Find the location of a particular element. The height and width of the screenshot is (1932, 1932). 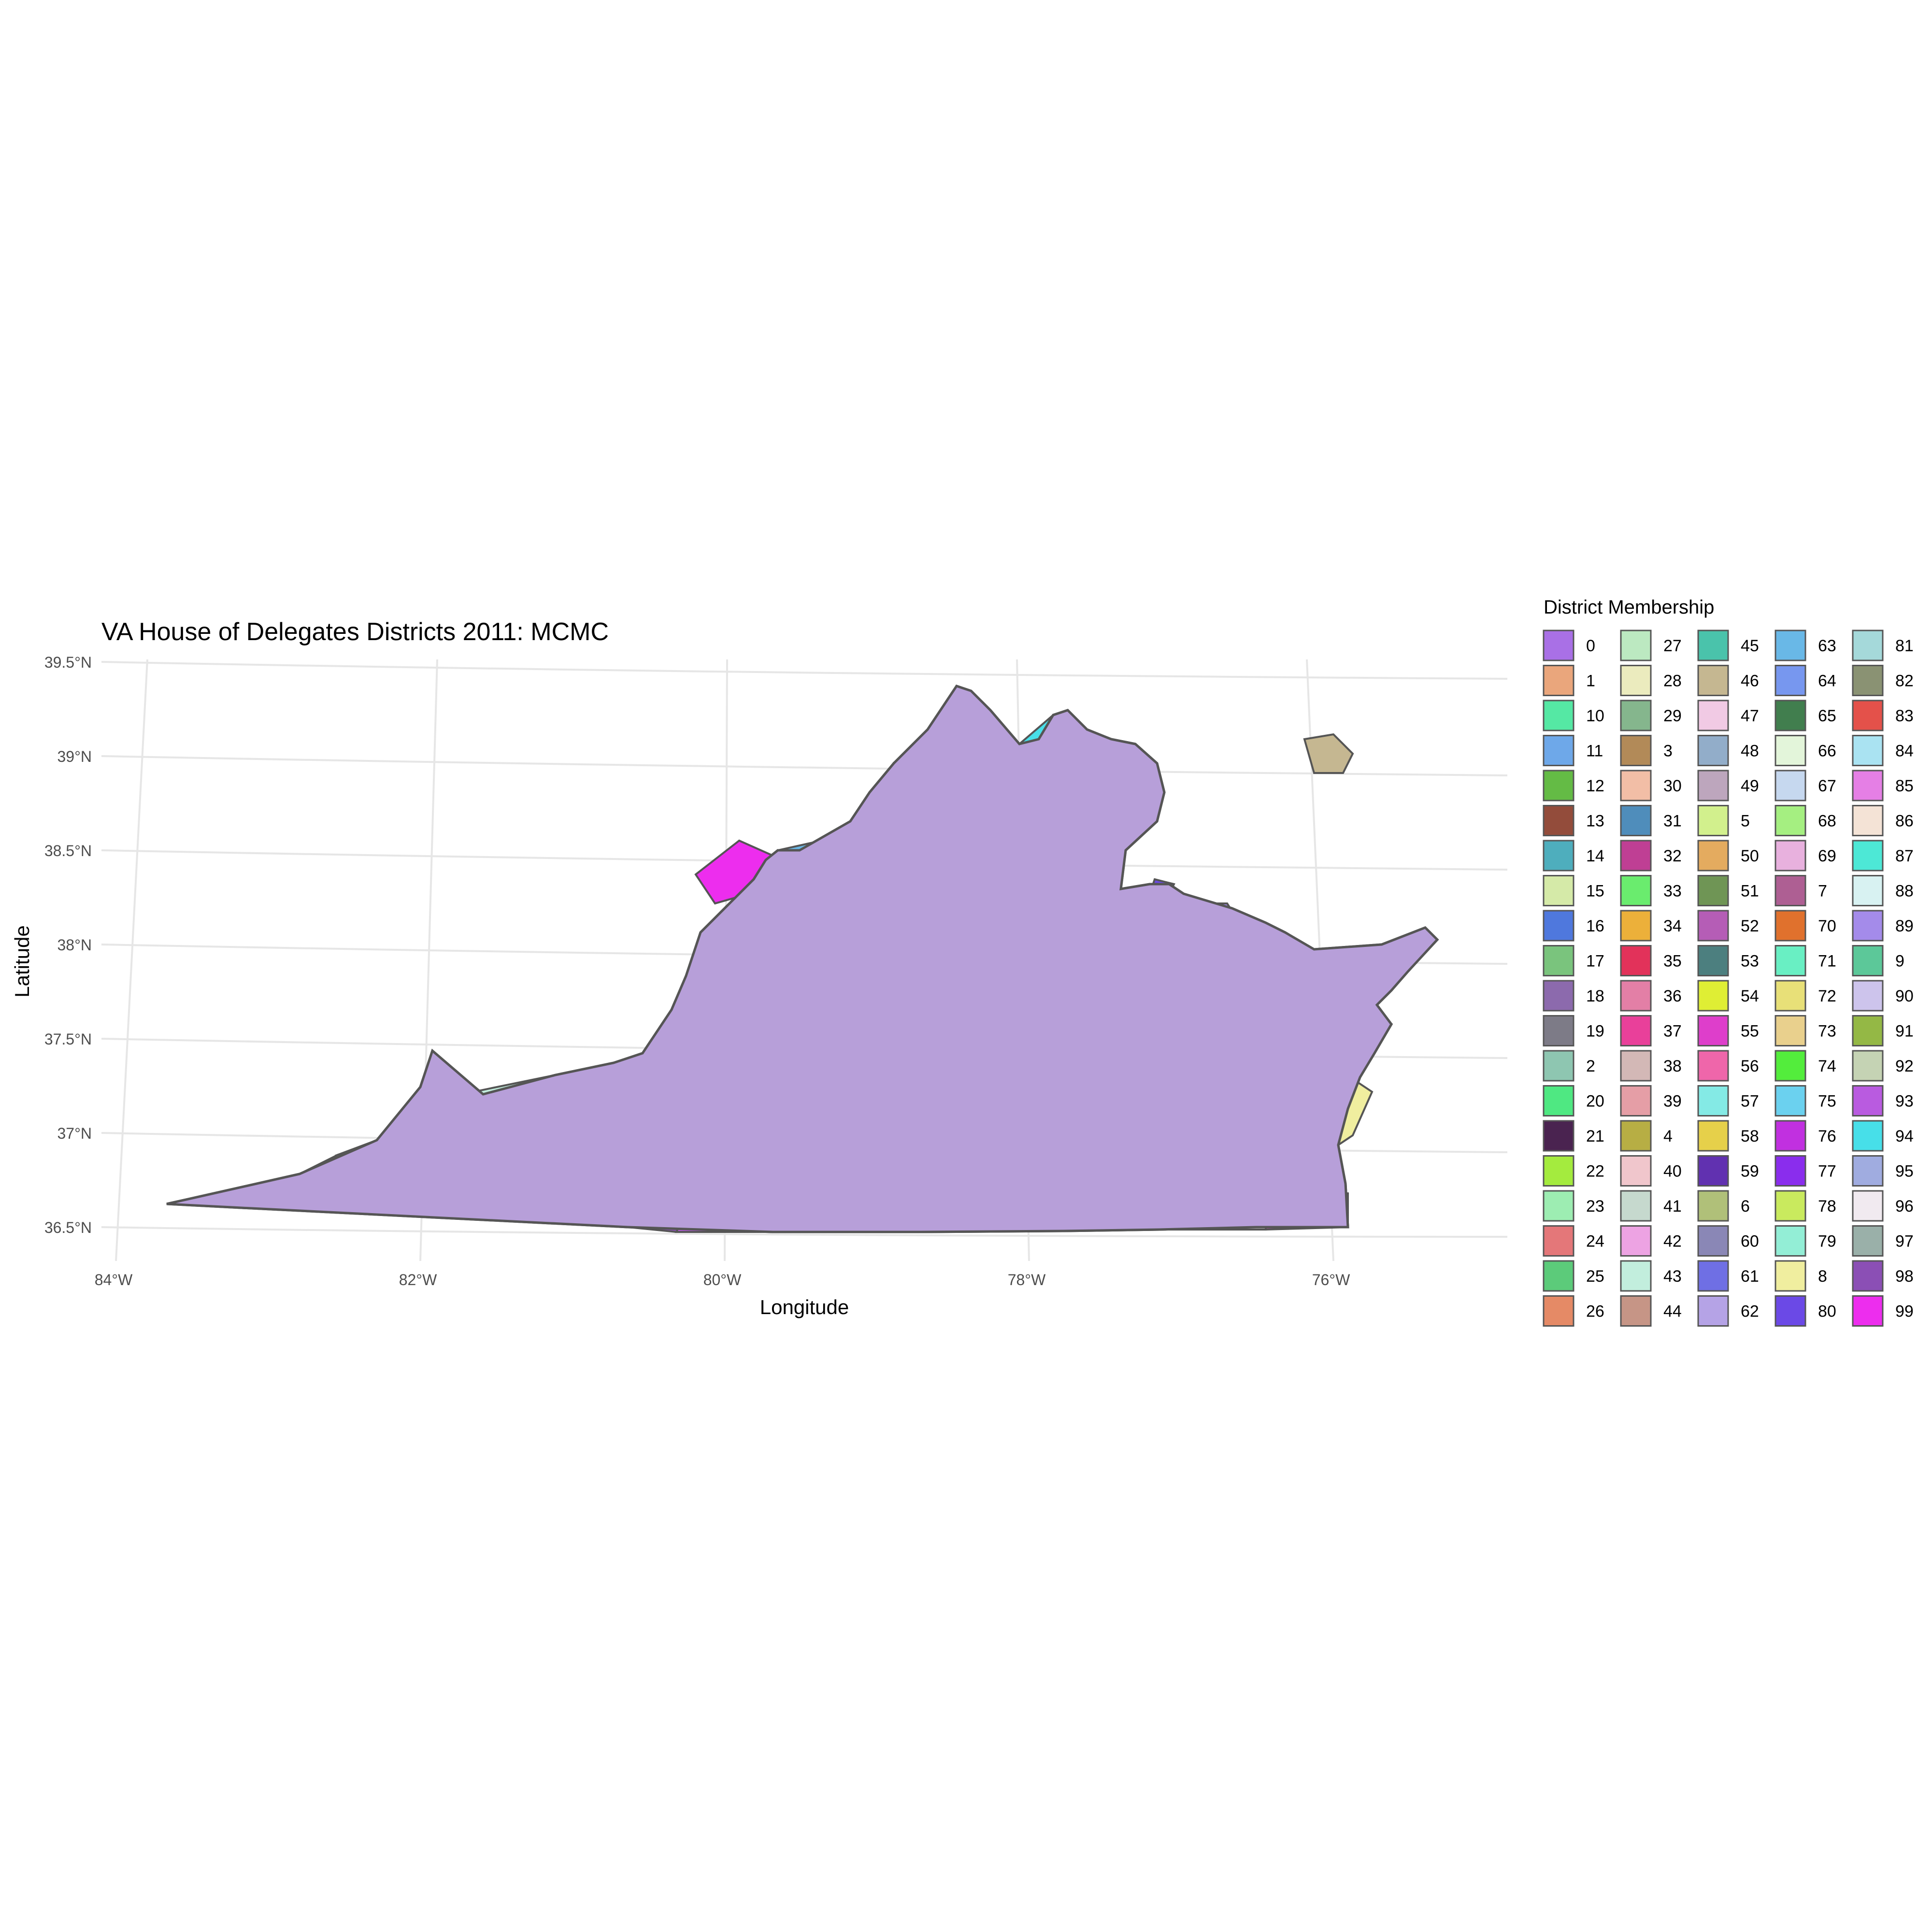

y-tick-label: 39.5°N is located at coordinates (68, 662).